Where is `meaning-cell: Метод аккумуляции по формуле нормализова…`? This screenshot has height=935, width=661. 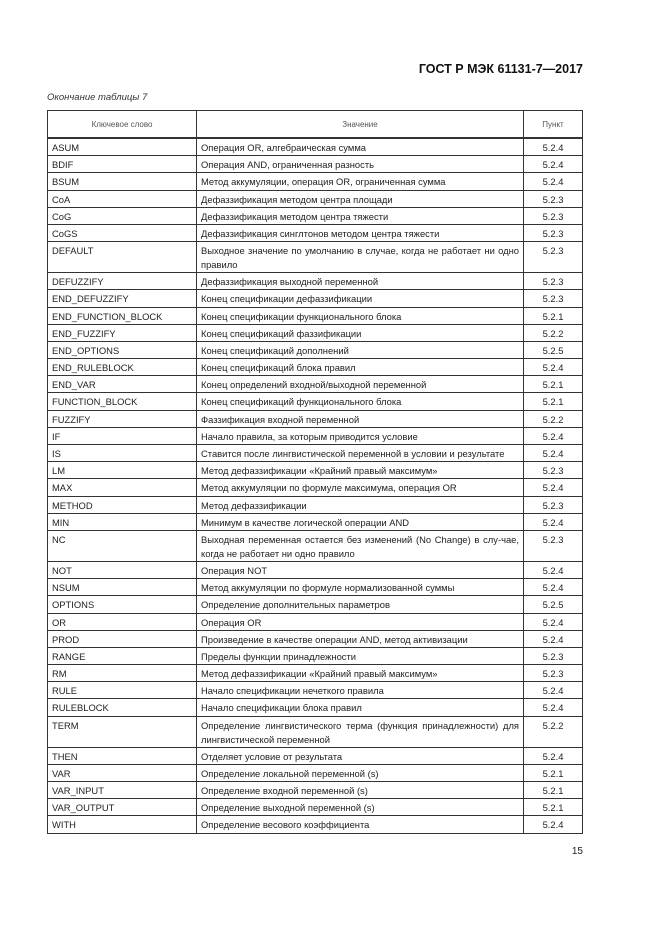 meaning-cell: Метод аккумуляции по формуле нормализова… is located at coordinates (360, 587).